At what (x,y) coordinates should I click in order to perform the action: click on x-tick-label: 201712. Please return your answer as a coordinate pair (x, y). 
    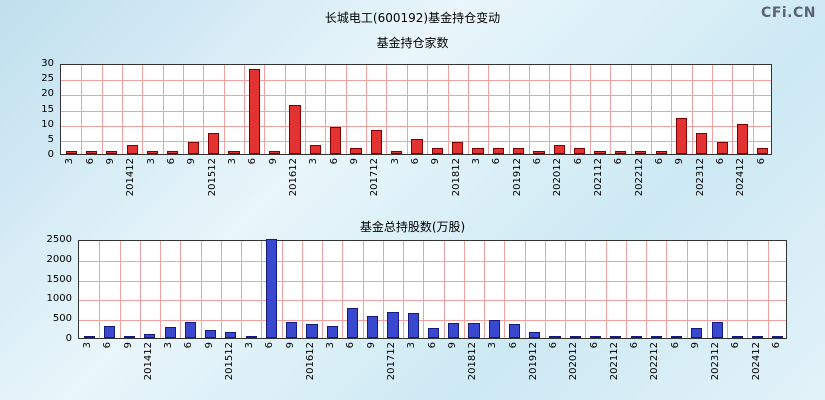
    Looking at the image, I should click on (391, 361).